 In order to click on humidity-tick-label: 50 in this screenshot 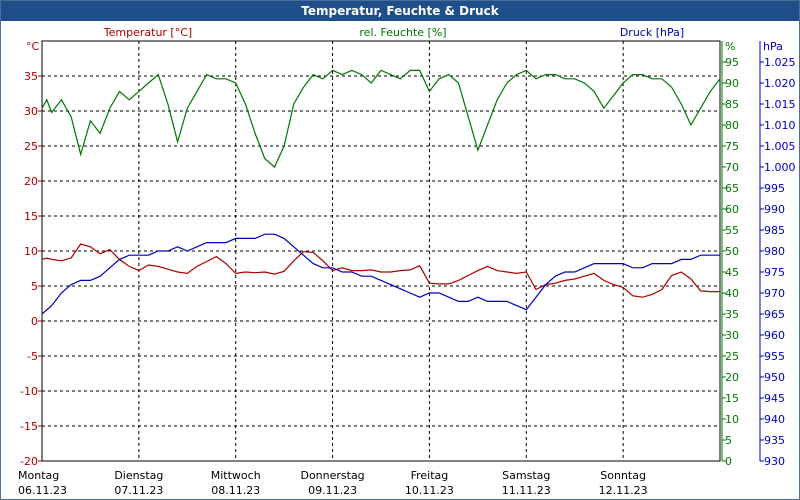, I will do `click(732, 251)`.